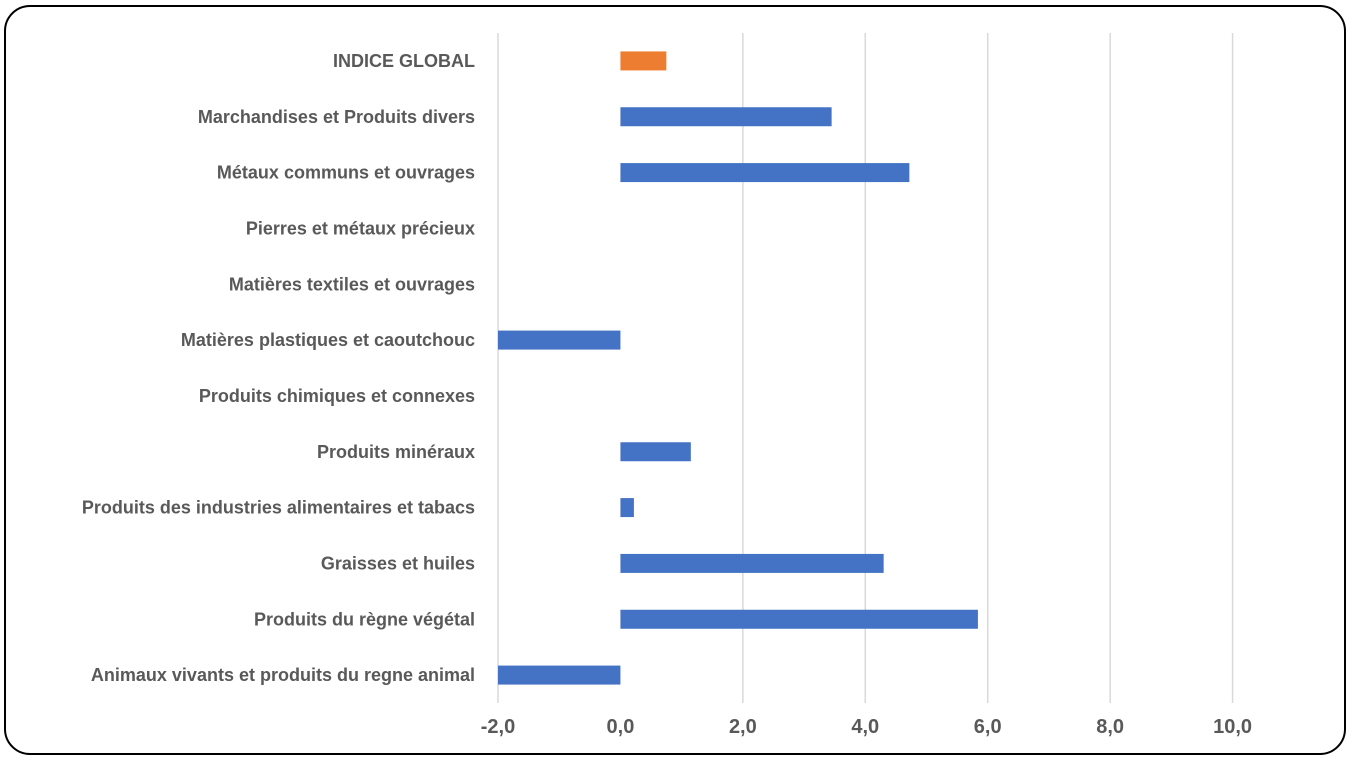  Describe the element at coordinates (336, 117) in the screenshot. I see `category-label: Marchandises et Produits divers` at that location.